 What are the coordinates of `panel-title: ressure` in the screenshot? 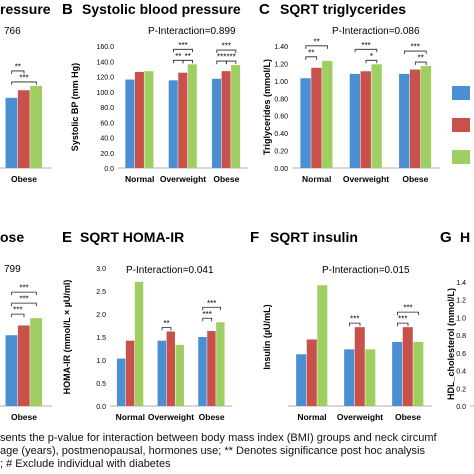 It's located at (25, 9).